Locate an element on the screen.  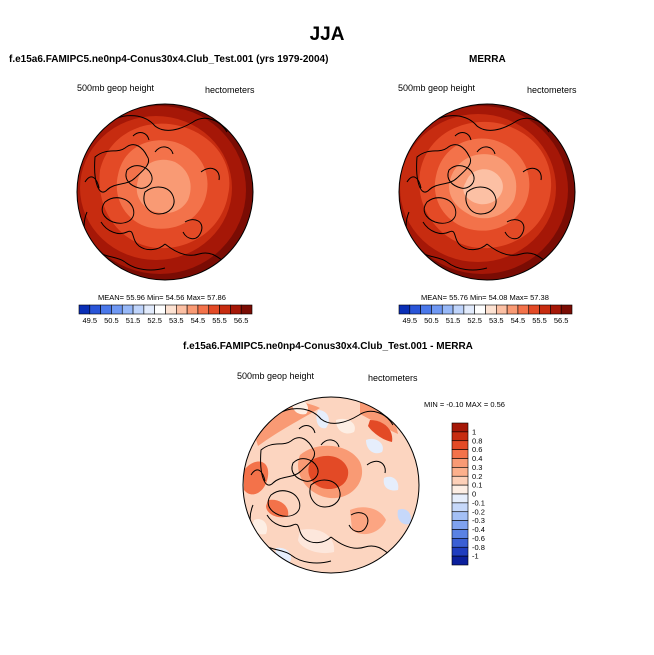
difference-colorbar-tick-label: -1 is located at coordinates (475, 556).